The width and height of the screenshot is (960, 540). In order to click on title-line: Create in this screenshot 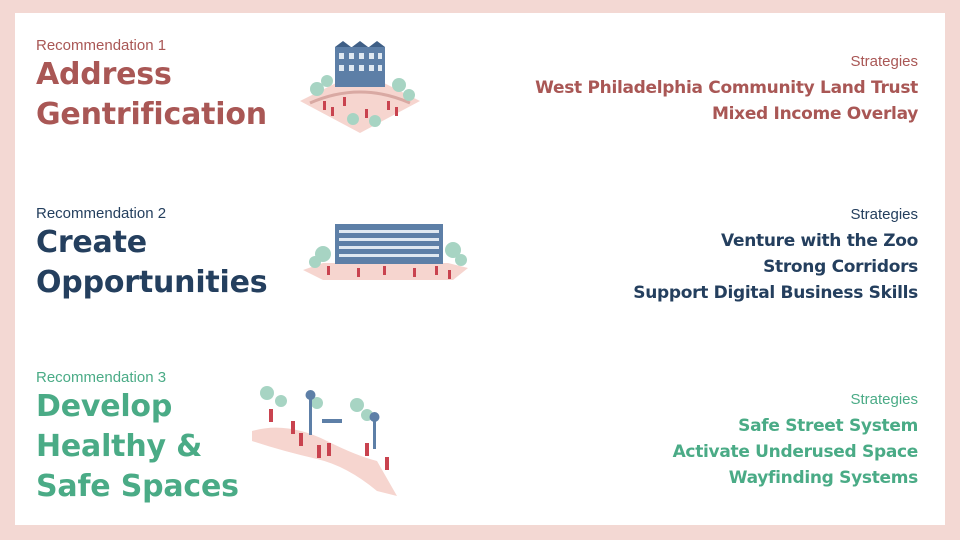, I will do `click(91, 242)`.